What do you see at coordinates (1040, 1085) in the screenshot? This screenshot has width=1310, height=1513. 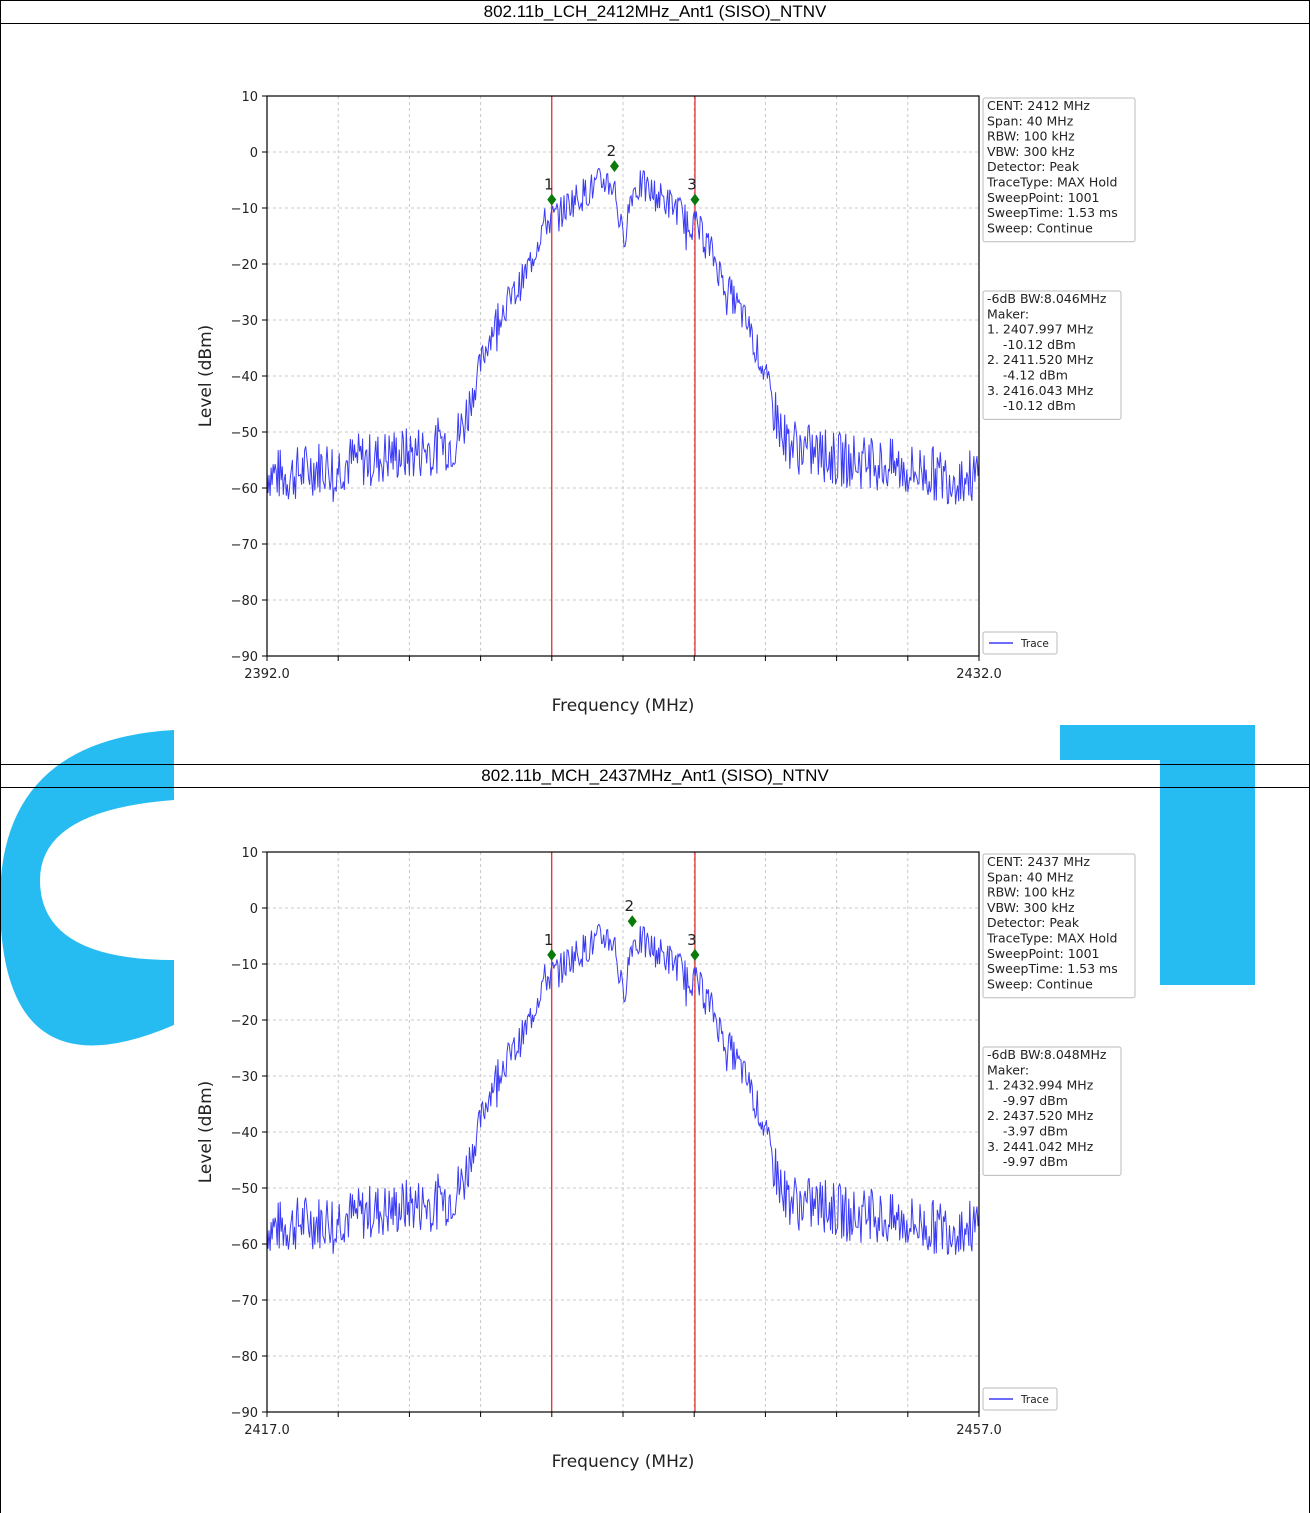 I see `marker-line: 1. 2432.994 MHz` at bounding box center [1040, 1085].